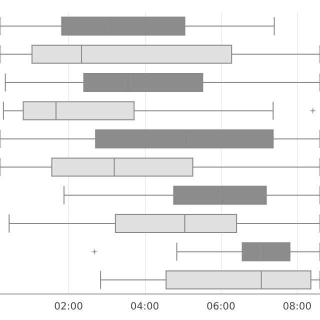  Describe the element at coordinates (297, 307) in the screenshot. I see `x-tick-label: 08:00` at that location.